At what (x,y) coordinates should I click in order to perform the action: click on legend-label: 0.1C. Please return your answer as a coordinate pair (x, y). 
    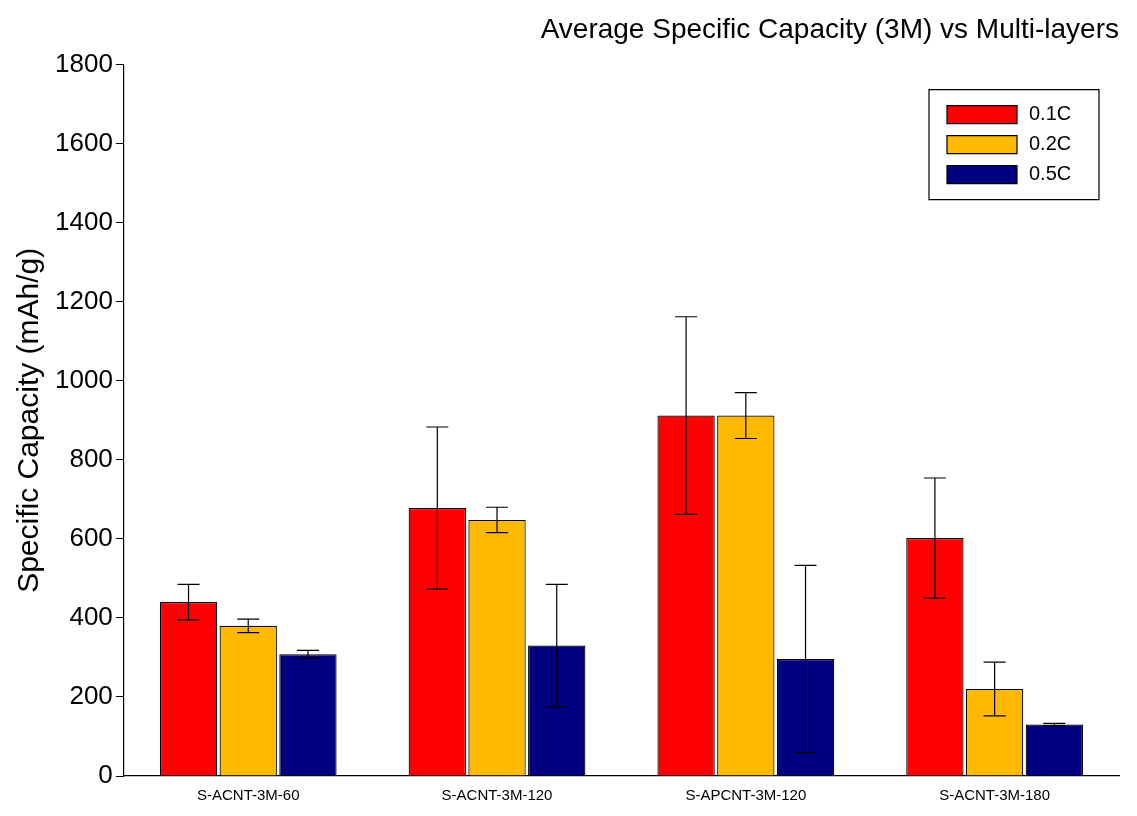
    Looking at the image, I should click on (1050, 113).